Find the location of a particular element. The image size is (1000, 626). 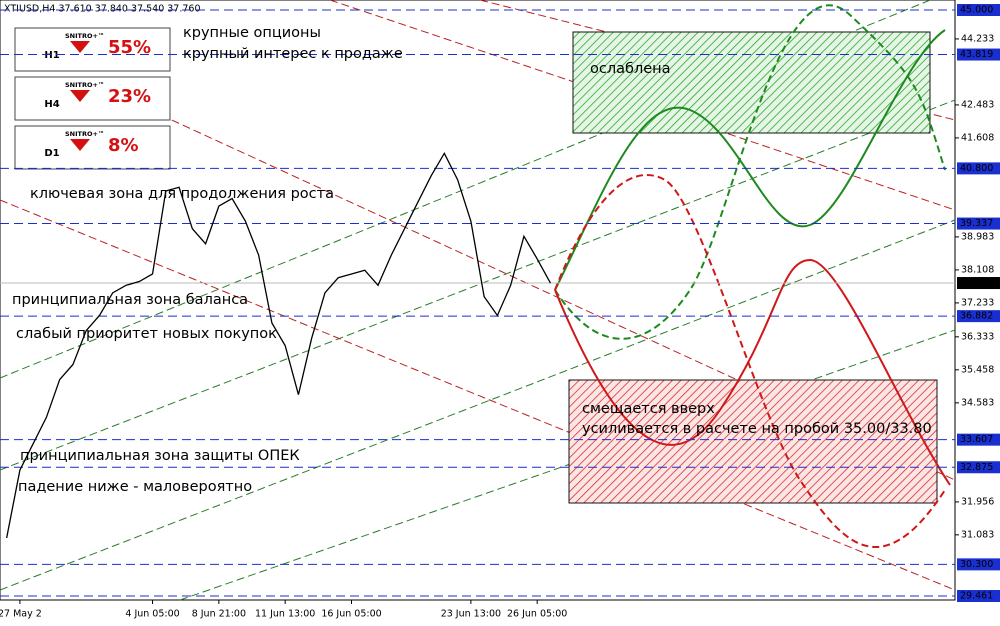

x-tick-label: 11 Jun 13:00 is located at coordinates (285, 614).